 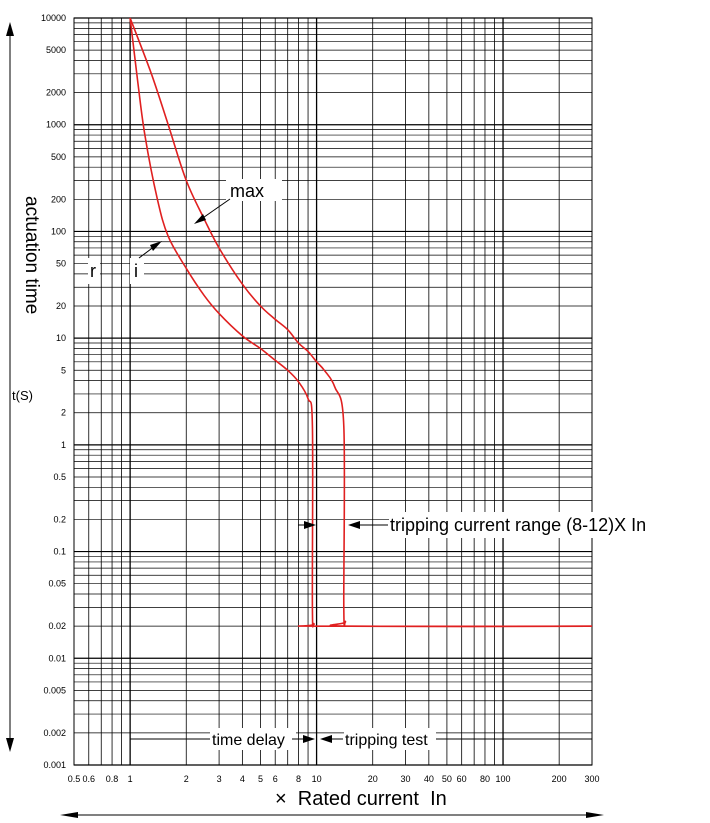 I want to click on svg-text: max, so click(x=247, y=191).